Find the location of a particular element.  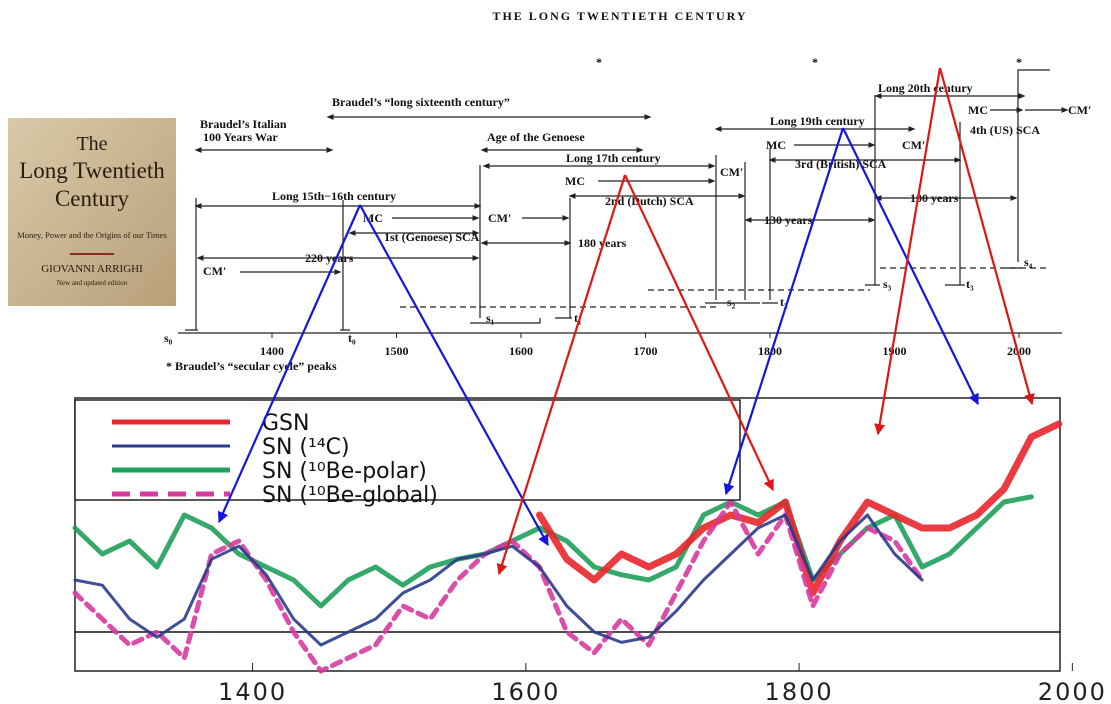

legend-label: SN (¹⁰Be-polar) is located at coordinates (344, 471).